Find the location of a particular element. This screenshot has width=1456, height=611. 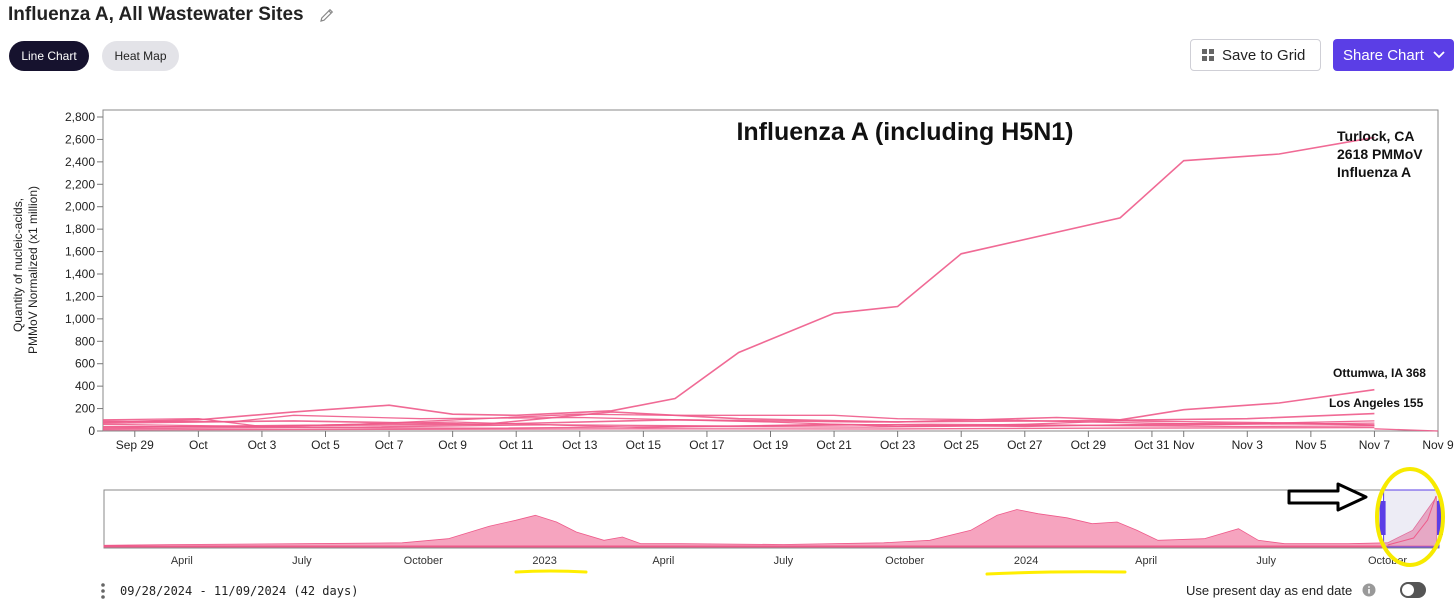

y-tick-label: 1,600 is located at coordinates (80, 252).